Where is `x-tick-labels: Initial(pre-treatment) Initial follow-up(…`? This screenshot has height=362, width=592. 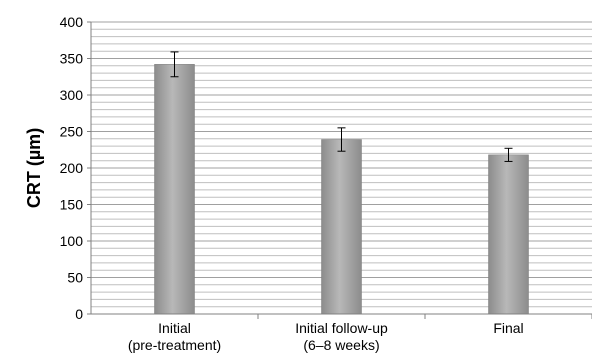
x-tick-labels: Initial(pre-treatment) Initial follow-up(… is located at coordinates (360, 333).